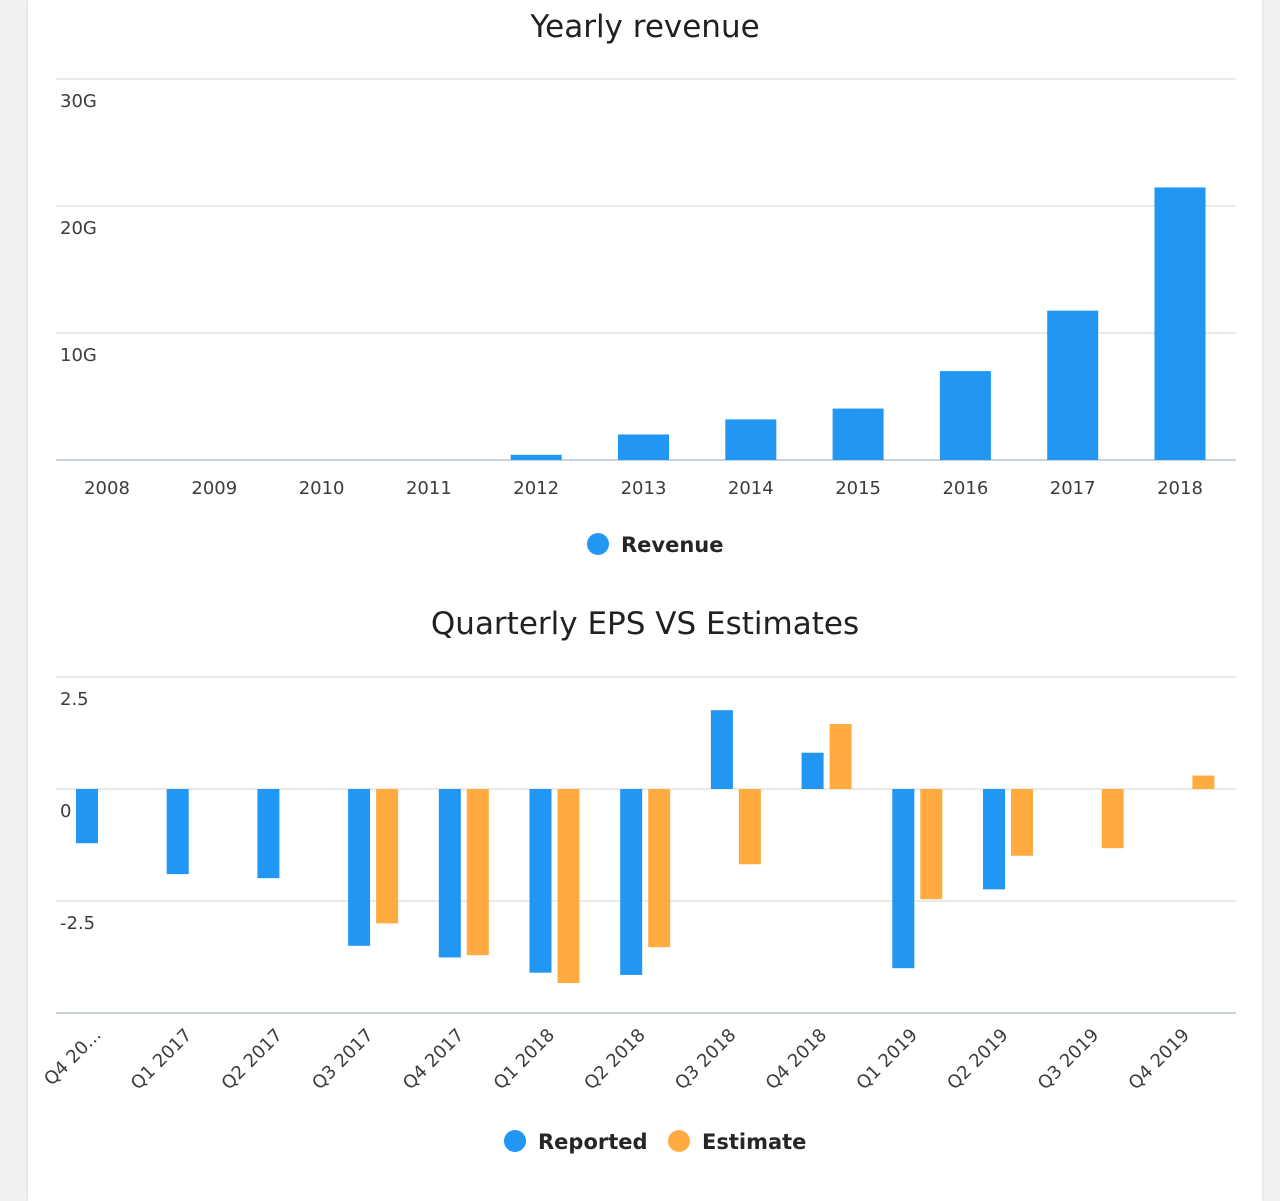 This screenshot has height=1201, width=1280. I want to click on eps-y-axis: -2.5 0 2.5, so click(77, 811).